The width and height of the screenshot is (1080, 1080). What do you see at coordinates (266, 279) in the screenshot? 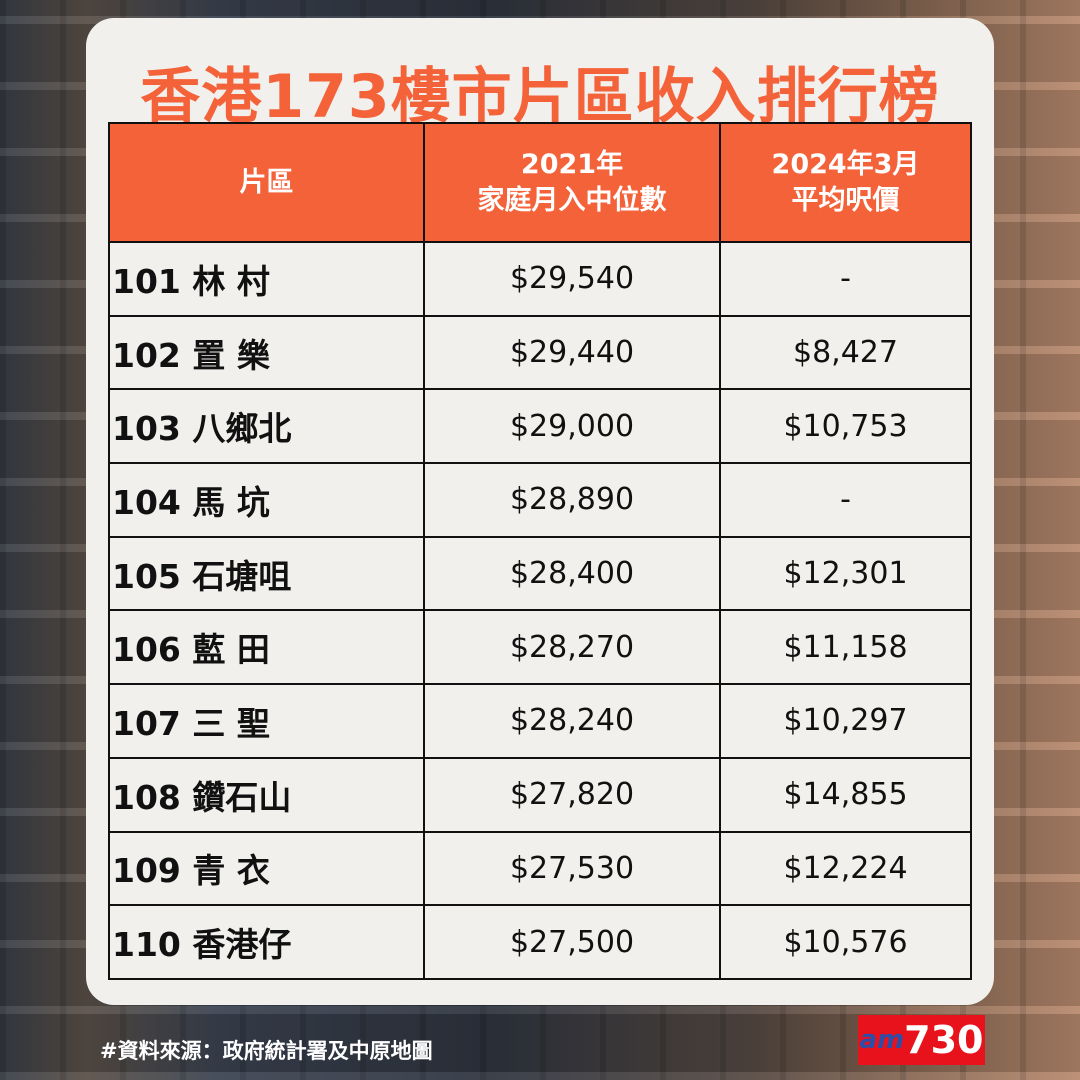
I see `district-cell: 101 林 村` at bounding box center [266, 279].